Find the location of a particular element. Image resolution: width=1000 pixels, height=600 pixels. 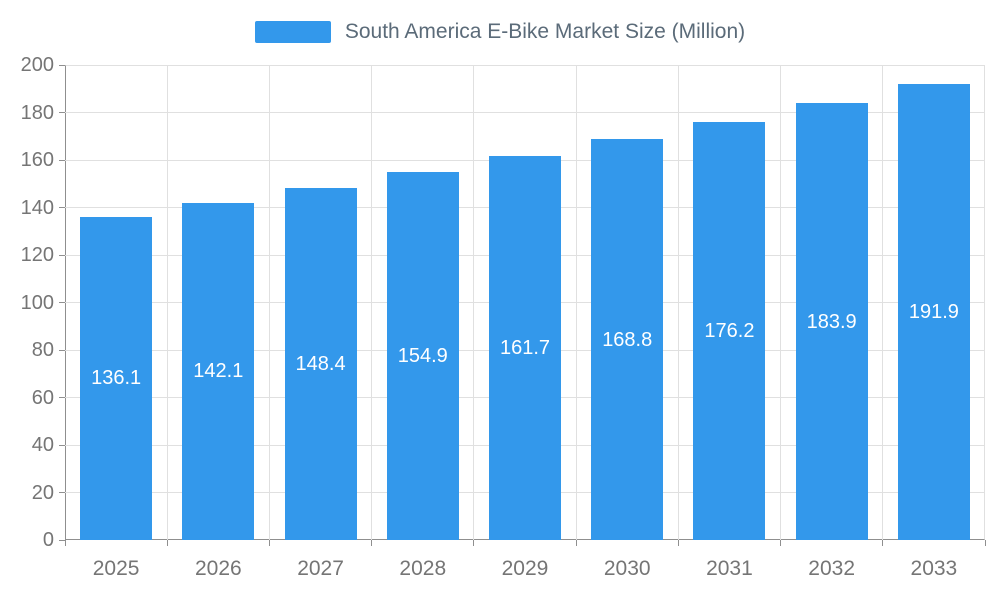

bar-value-label: 142.1 is located at coordinates (218, 371).